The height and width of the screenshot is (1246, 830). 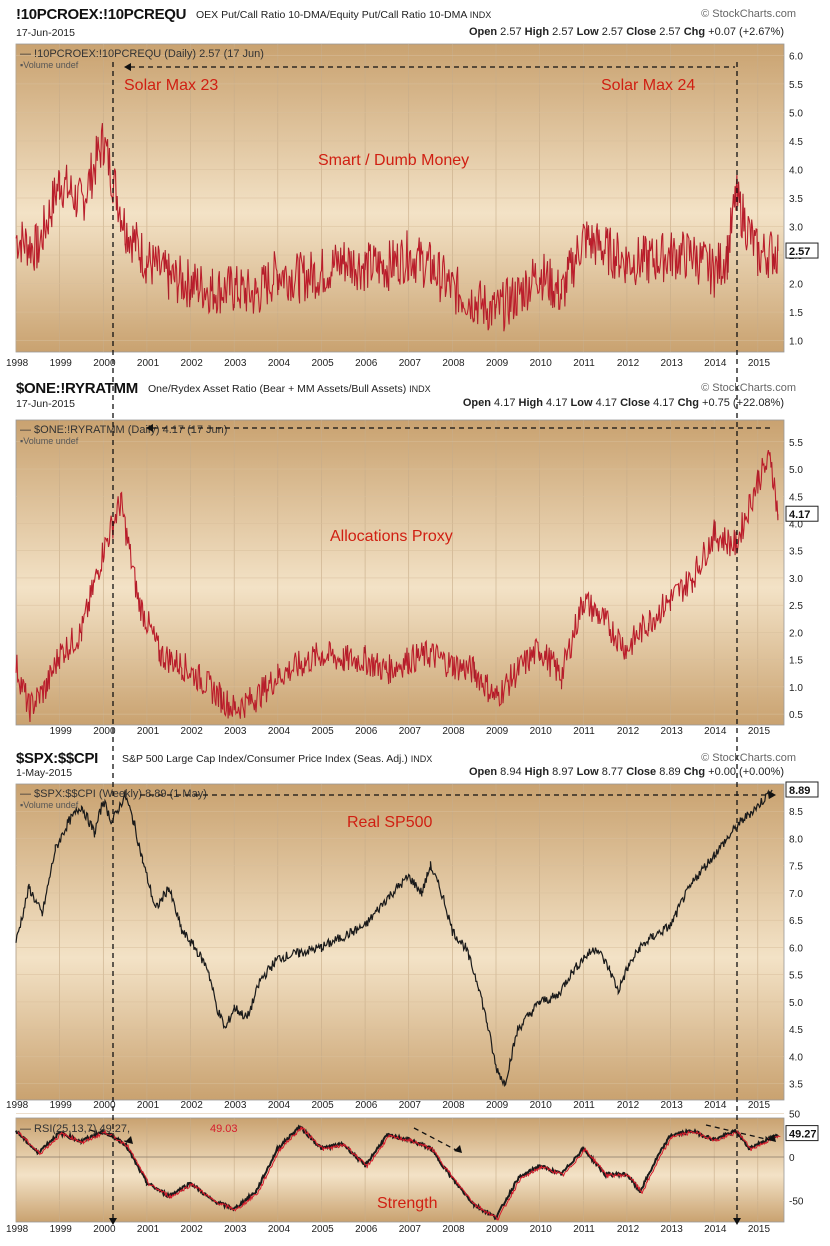 I want to click on y-tick-label: 8.0, so click(x=796, y=839).